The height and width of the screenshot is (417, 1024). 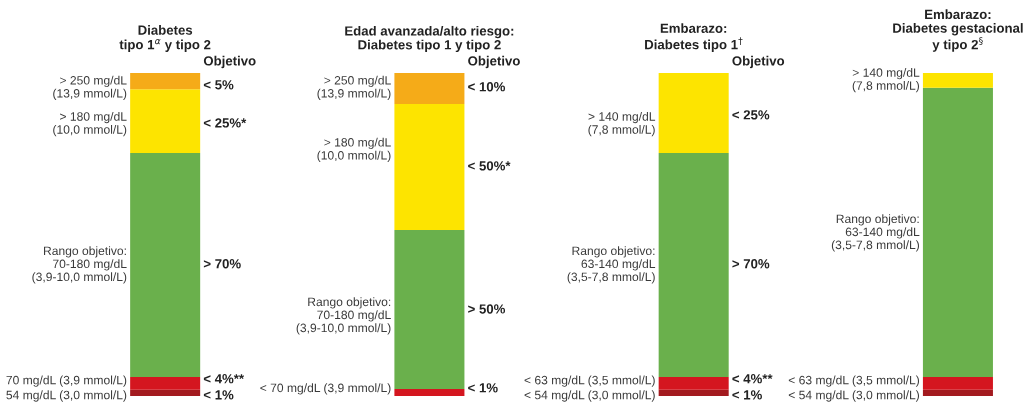 What do you see at coordinates (487, 87) in the screenshot?
I see `annotation: < 10%` at bounding box center [487, 87].